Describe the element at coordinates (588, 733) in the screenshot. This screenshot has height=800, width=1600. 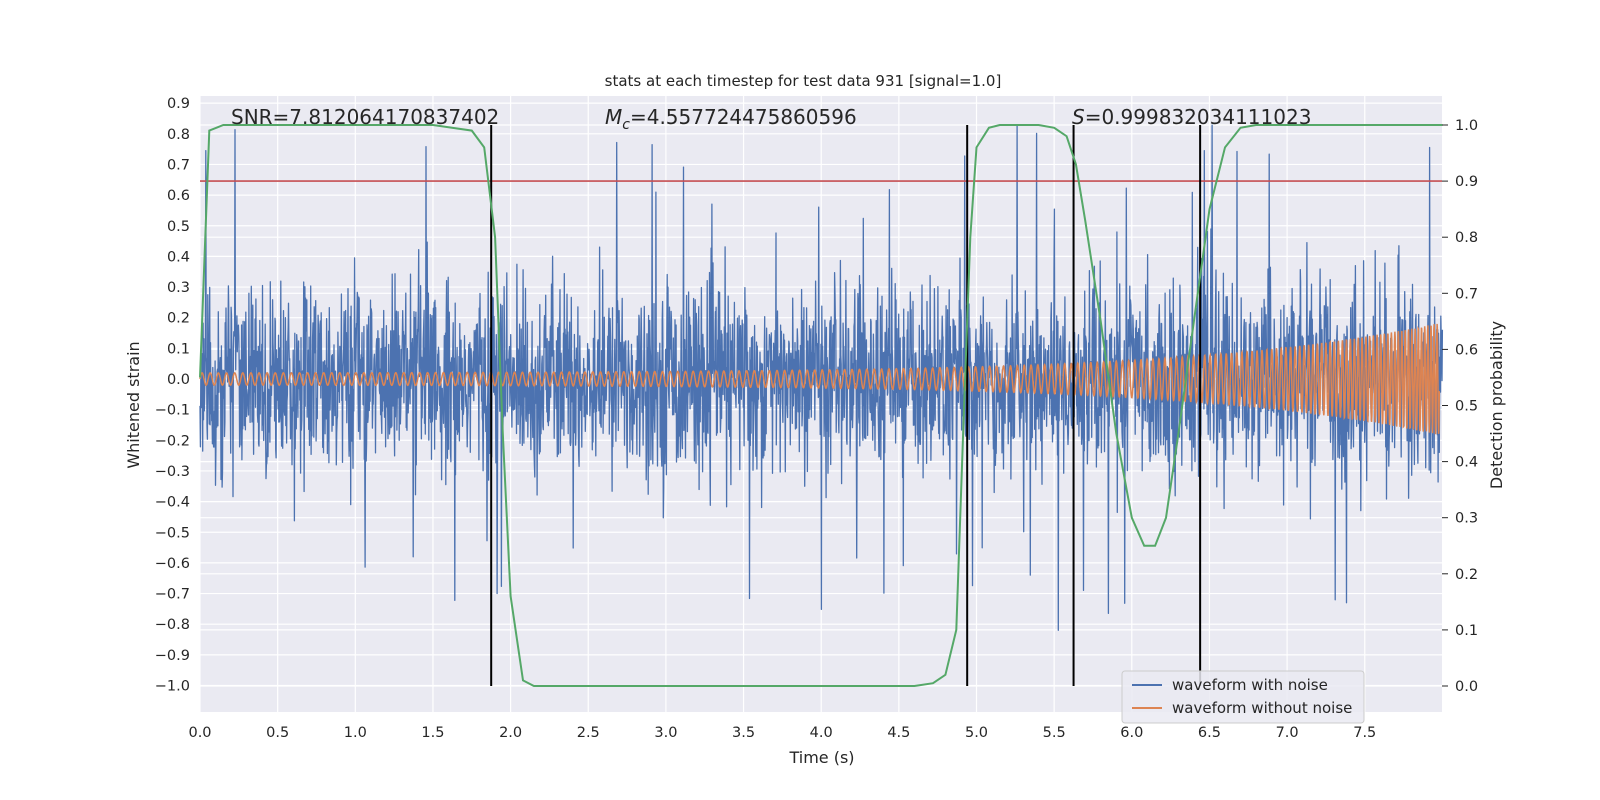
I see `x-tick-label: 2.5` at that location.